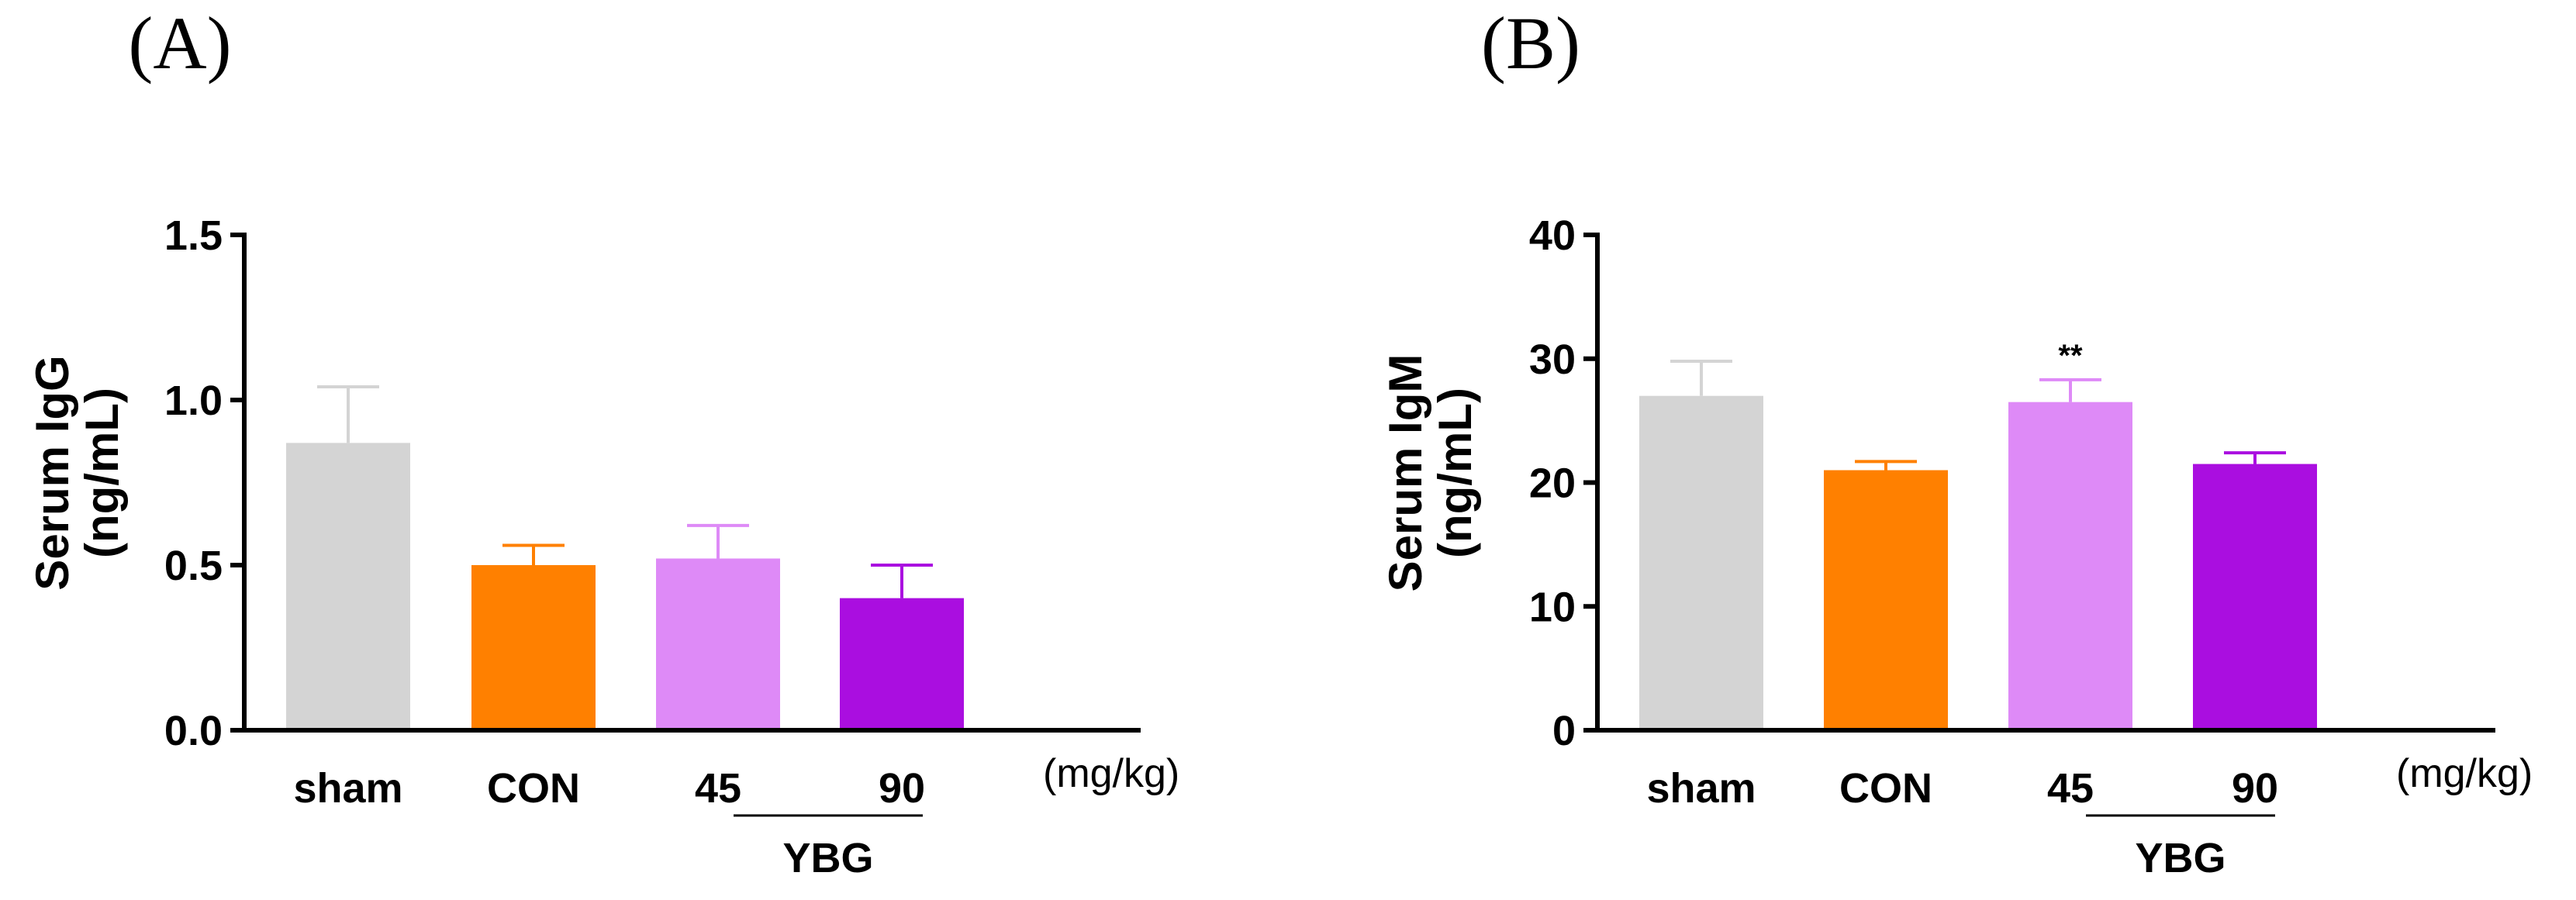 The image size is (2576, 900). Describe the element at coordinates (2070, 356) in the screenshot. I see `significance-label: **` at that location.